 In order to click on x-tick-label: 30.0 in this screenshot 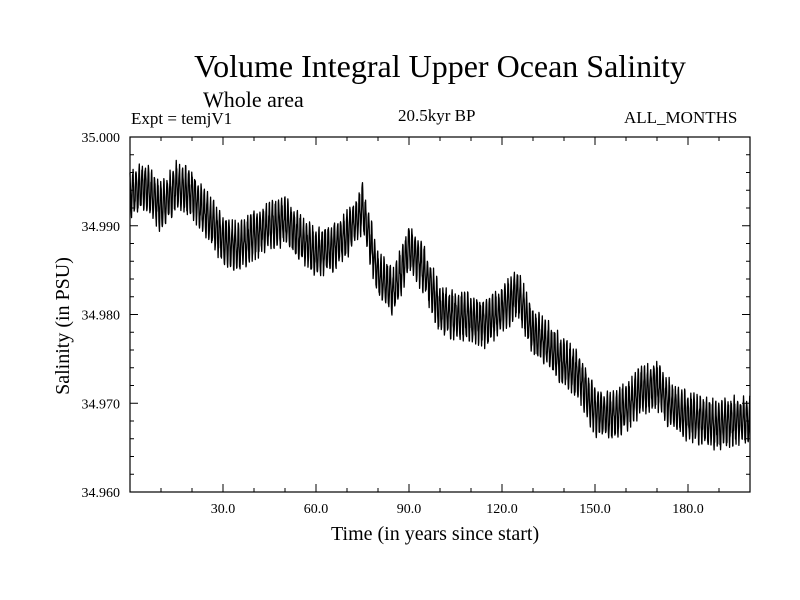, I will do `click(223, 509)`.